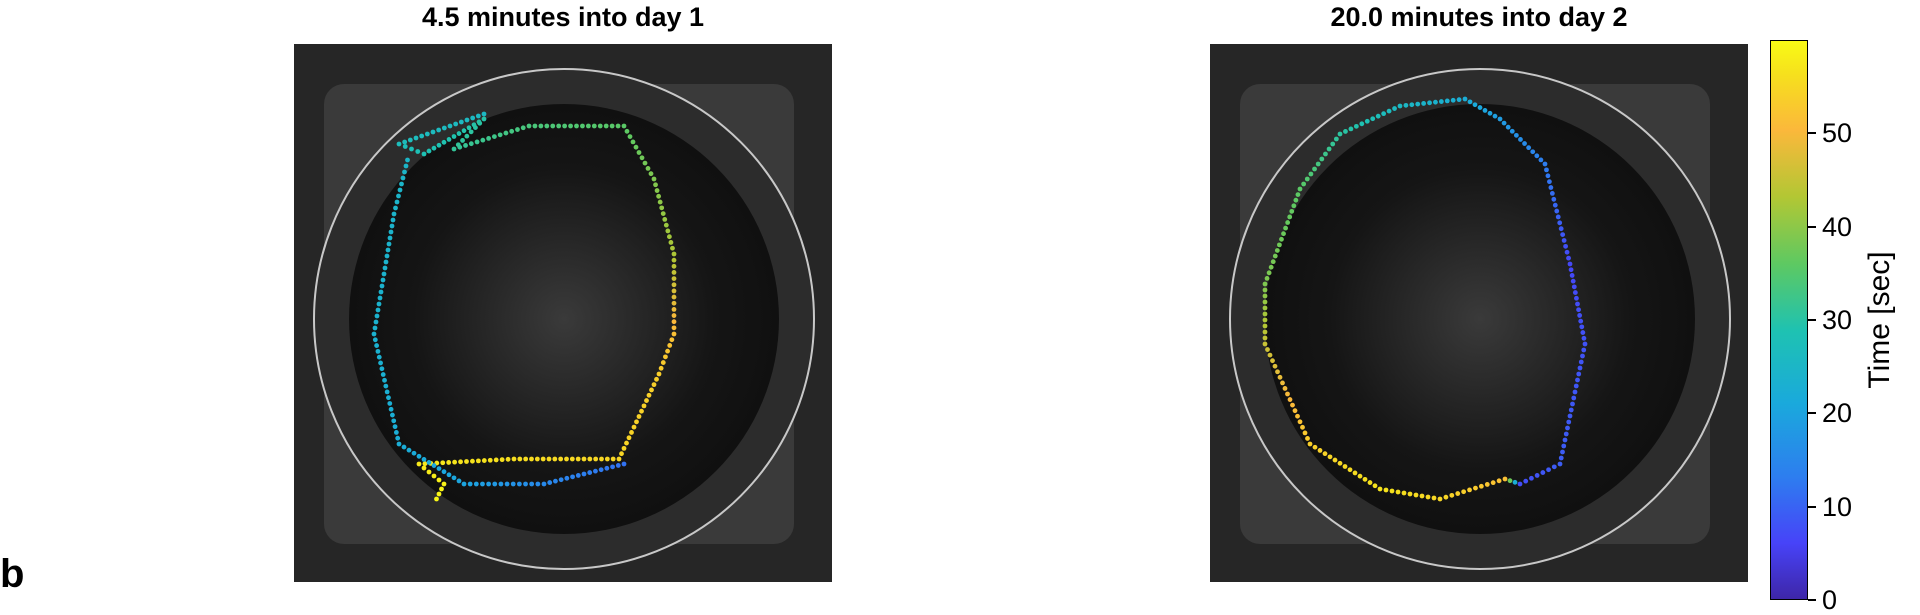  Describe the element at coordinates (1812, 226) in the screenshot. I see `colorbar-tick-mark` at that location.